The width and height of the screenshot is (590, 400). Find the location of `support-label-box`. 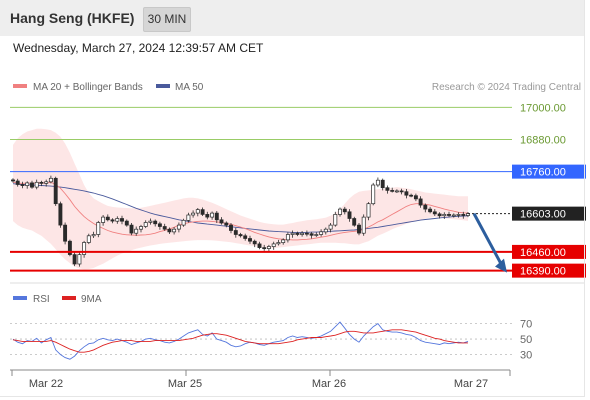

support-label-box is located at coordinates (549, 251).